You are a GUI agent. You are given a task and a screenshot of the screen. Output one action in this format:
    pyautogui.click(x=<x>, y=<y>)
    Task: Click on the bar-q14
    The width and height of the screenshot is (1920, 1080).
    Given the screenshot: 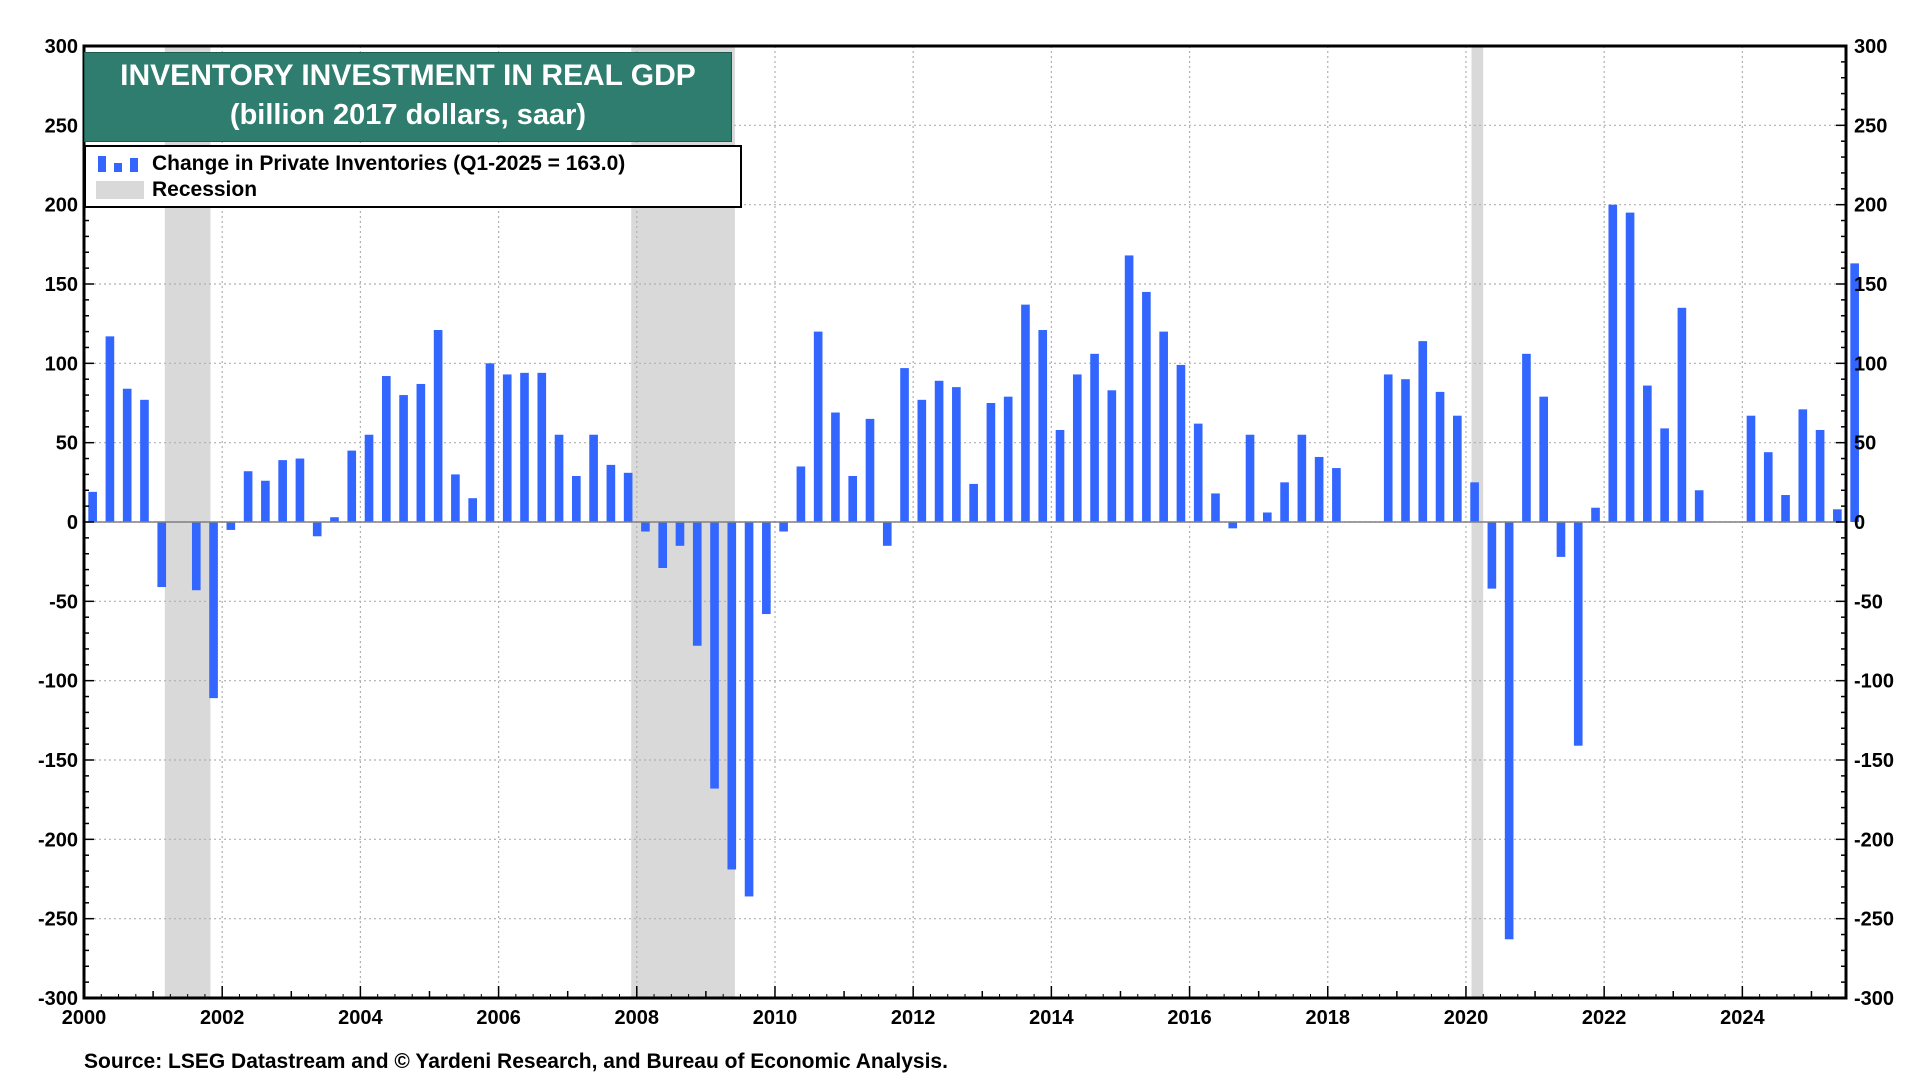 What is the action you would take?
    pyautogui.click(x=317, y=529)
    